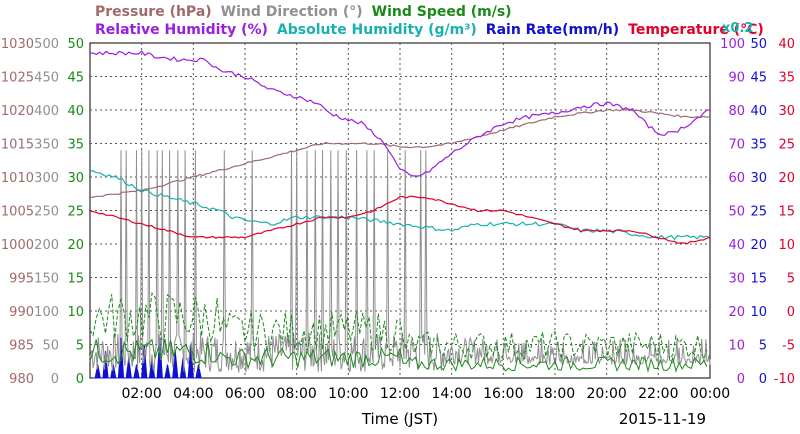  I want to click on temperature-tick: 20, so click(786, 178).